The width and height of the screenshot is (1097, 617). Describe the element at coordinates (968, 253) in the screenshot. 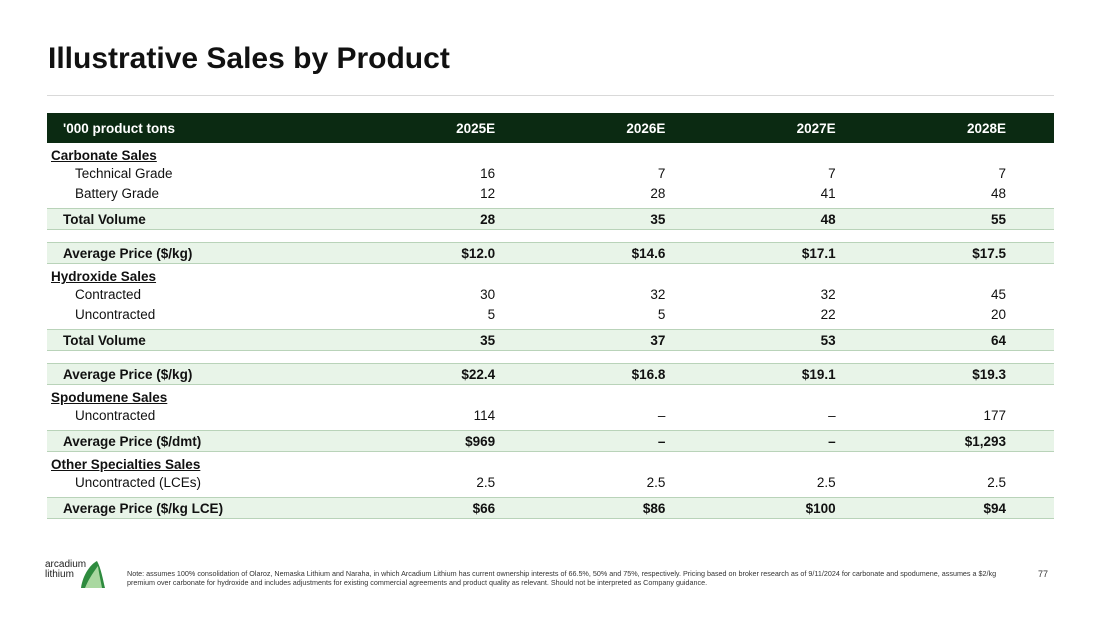

I see `cell-value: $17.5` at that location.